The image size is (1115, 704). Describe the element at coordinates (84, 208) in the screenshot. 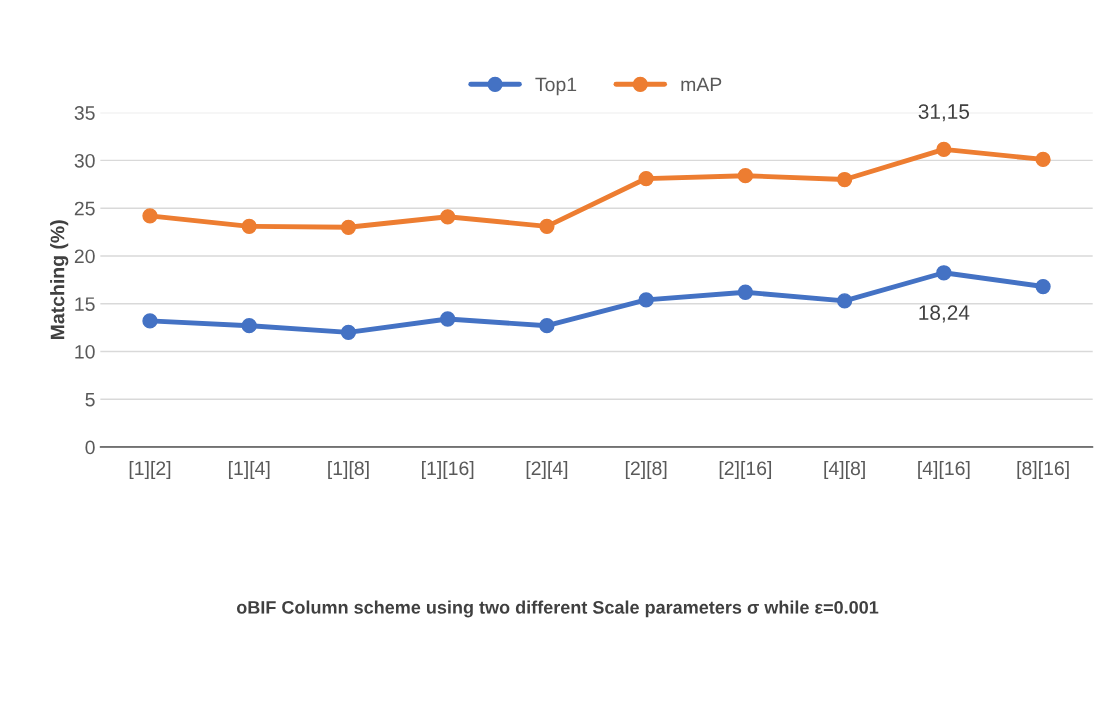

I see `y-tick-label: 25` at that location.